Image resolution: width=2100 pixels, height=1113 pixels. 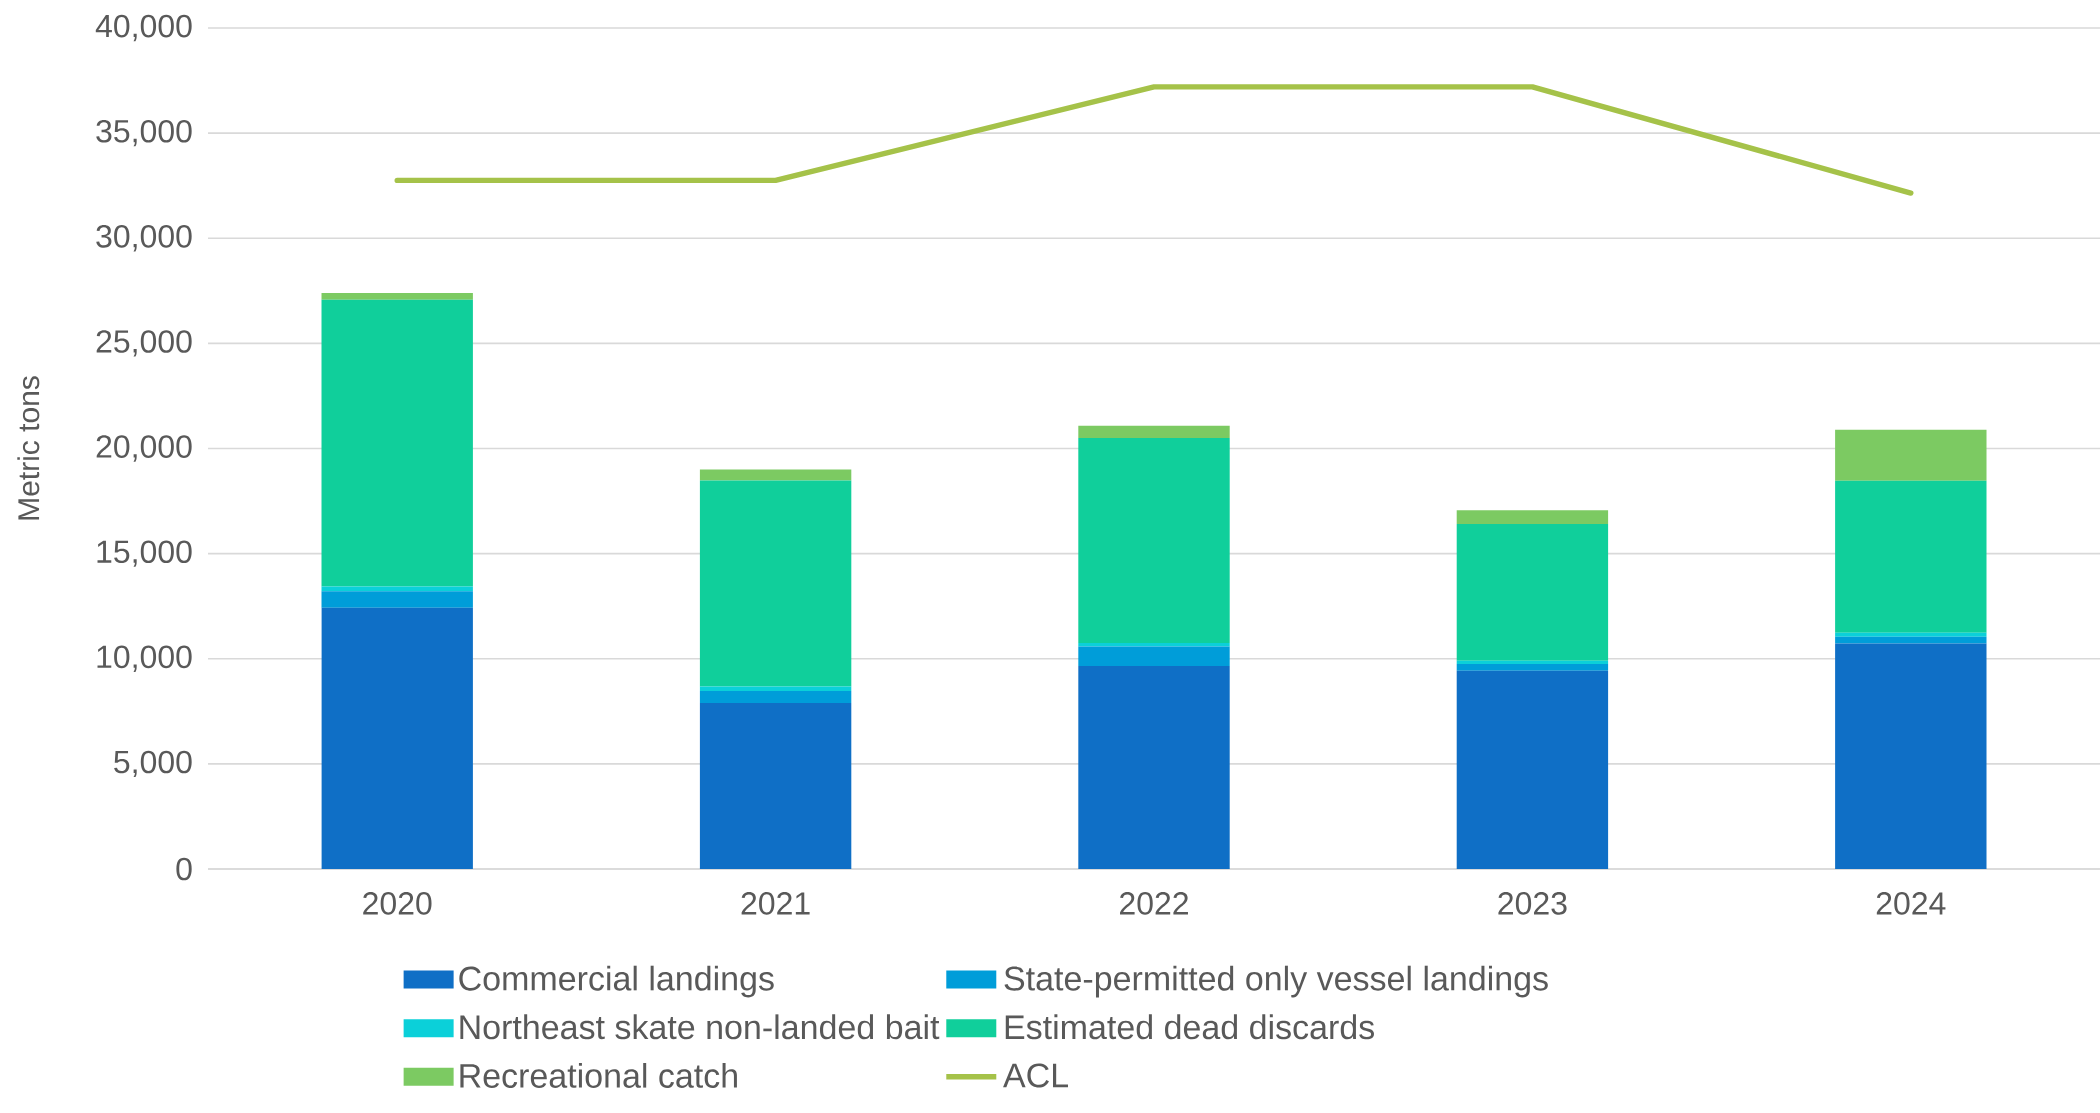 What do you see at coordinates (144, 553) in the screenshot?
I see `y-tick-label: 15,000` at bounding box center [144, 553].